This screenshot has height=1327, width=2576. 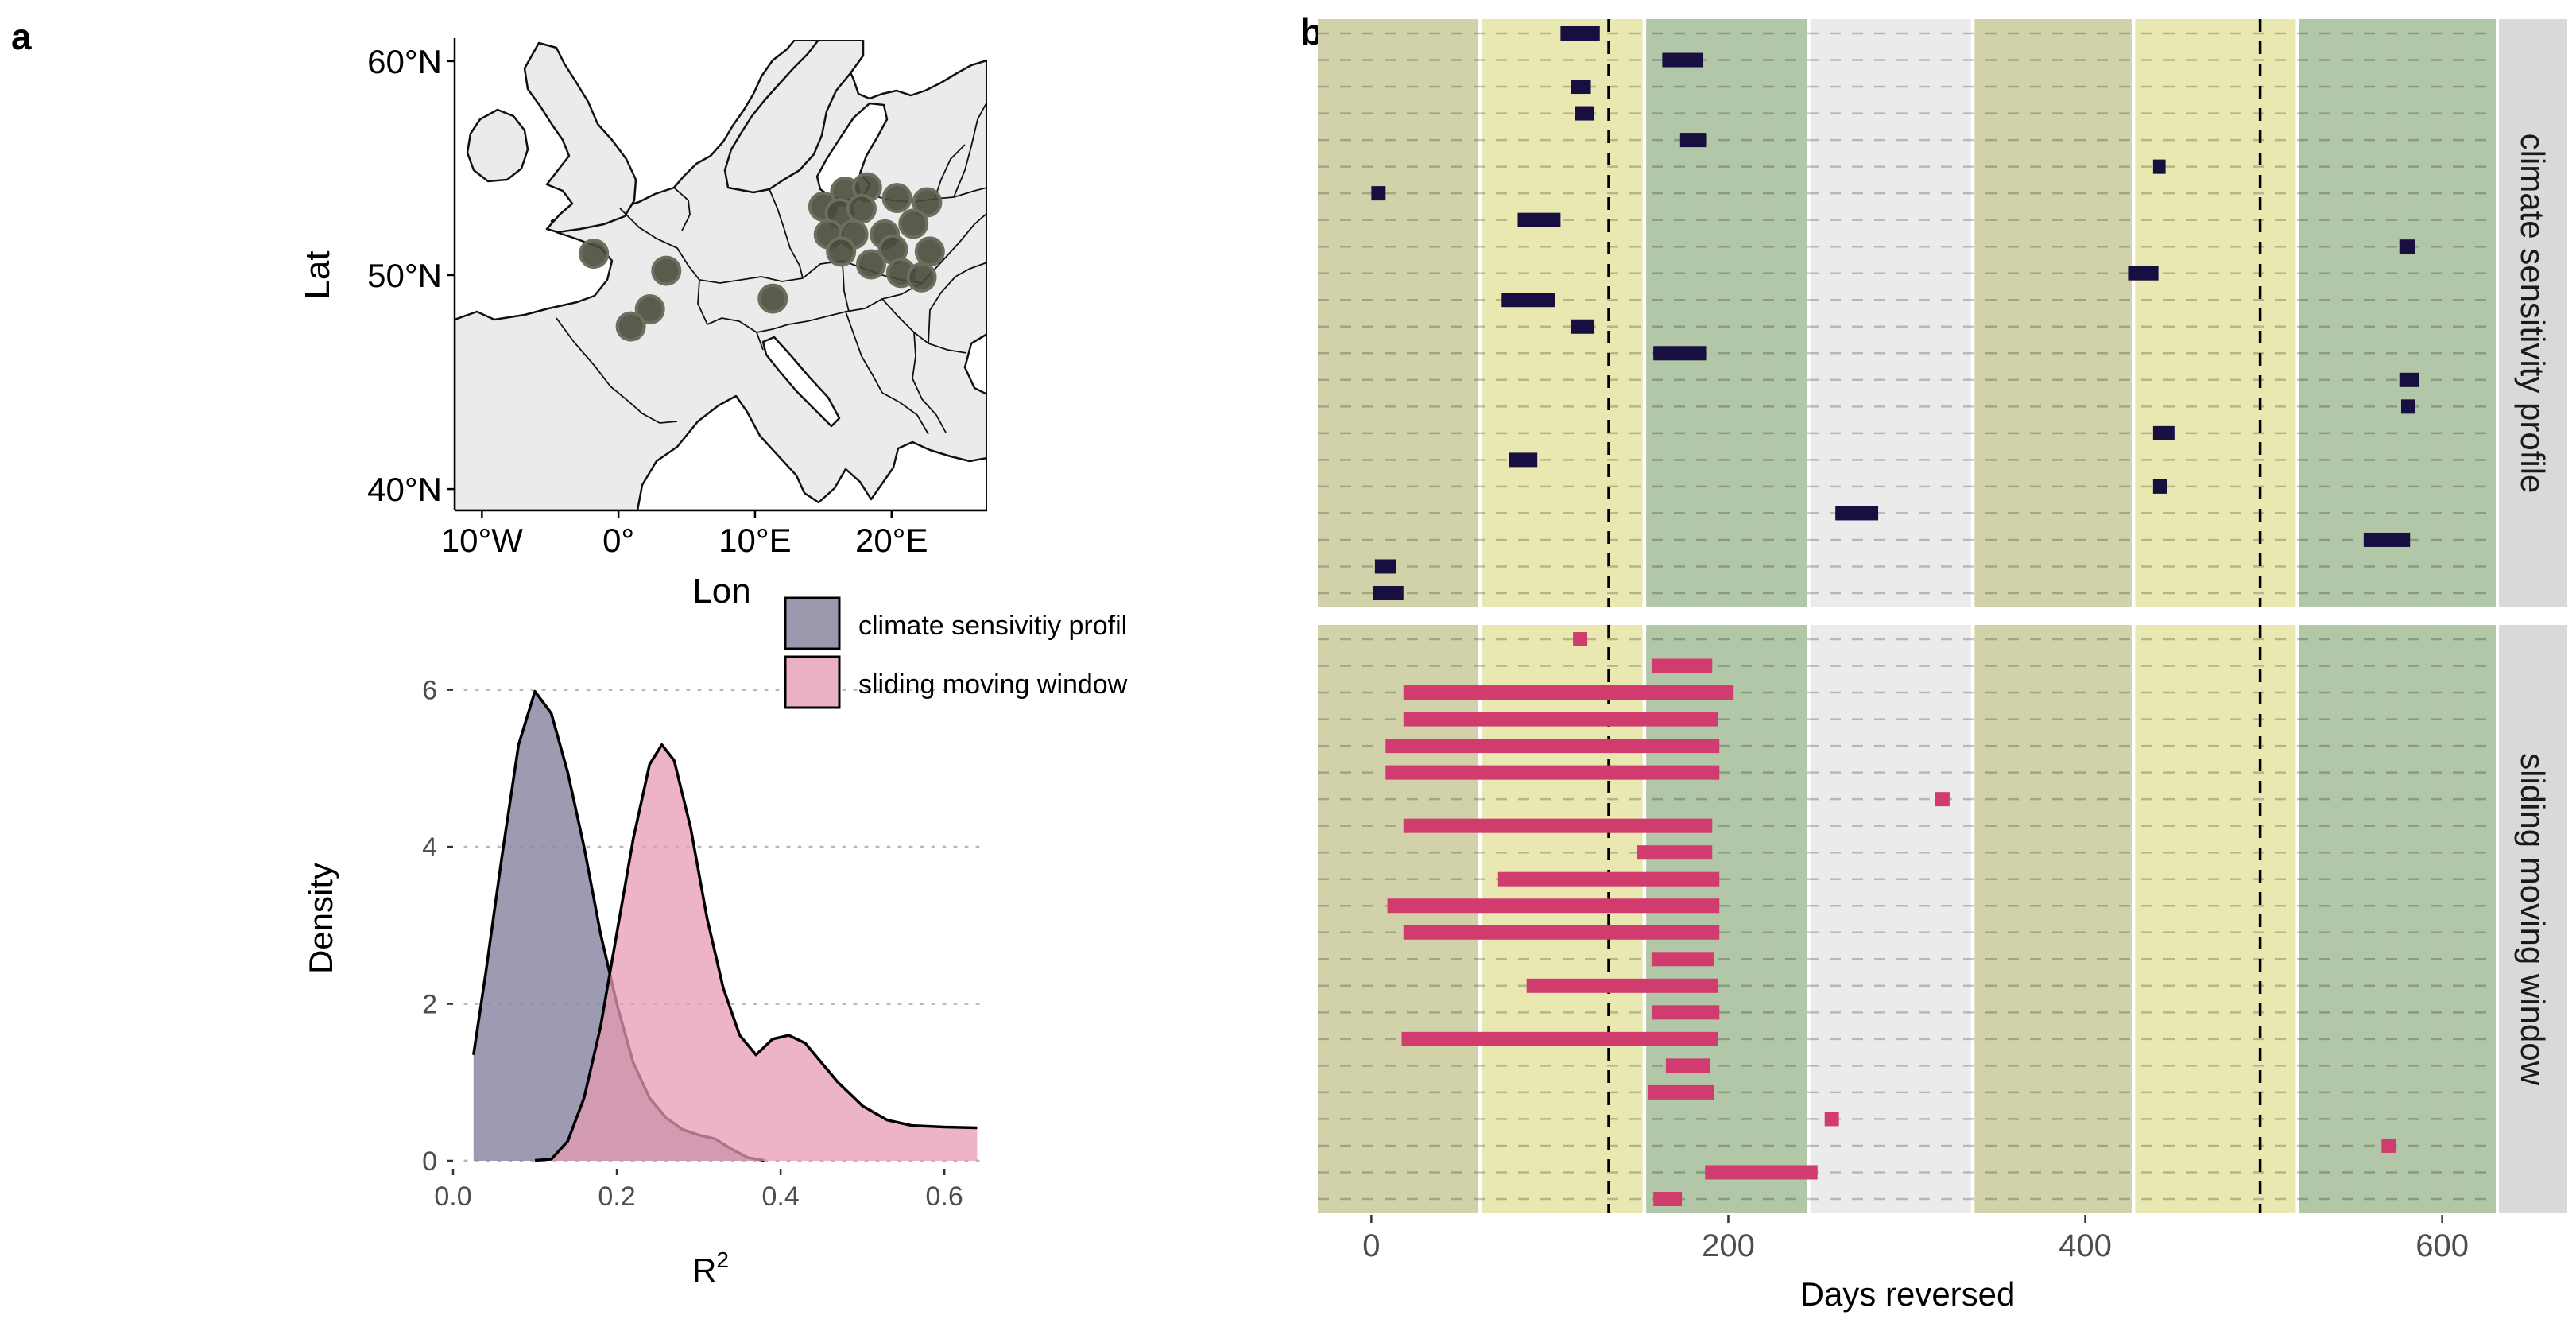 I want to click on legend-label-climate: climate sensivitiy profil, so click(x=993, y=626).